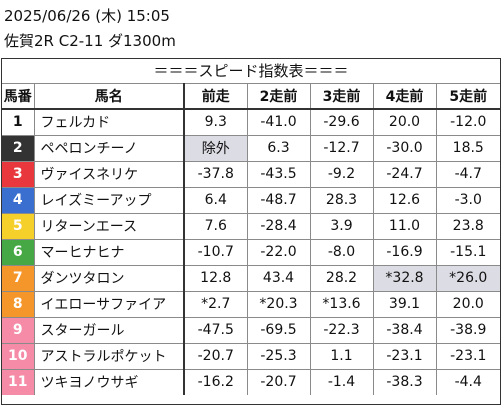 This screenshot has width=503, height=407. I want to click on speed-index-value: -8.0, so click(341, 252).